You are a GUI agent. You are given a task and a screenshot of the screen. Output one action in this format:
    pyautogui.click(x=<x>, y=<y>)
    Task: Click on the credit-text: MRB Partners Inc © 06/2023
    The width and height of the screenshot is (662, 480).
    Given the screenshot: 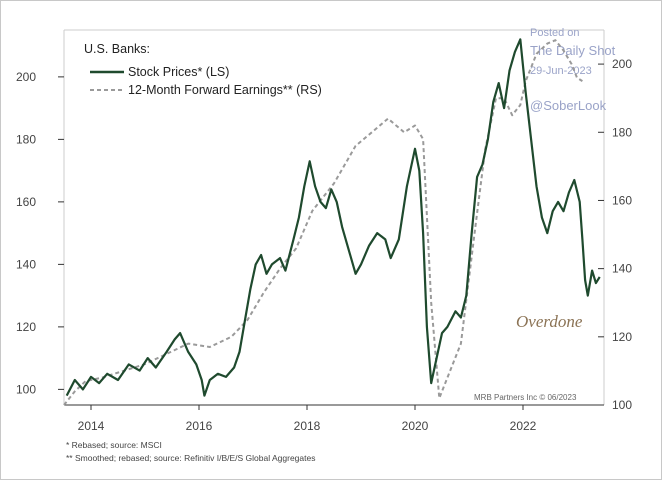 What is the action you would take?
    pyautogui.click(x=525, y=397)
    